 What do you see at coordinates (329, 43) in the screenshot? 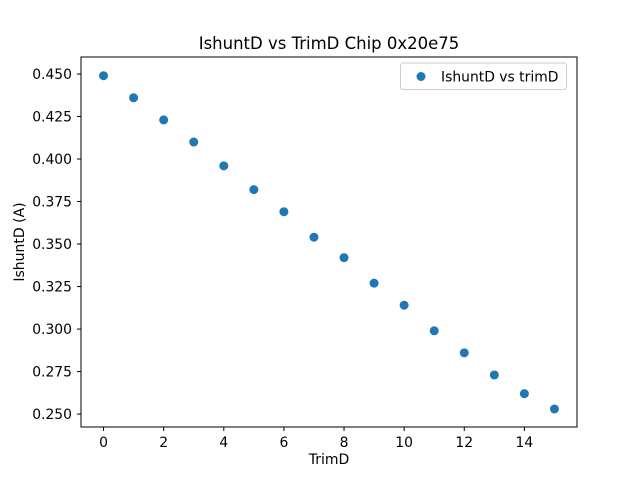
I see `chart-title: IshuntD vs TrimD Chip 0x20e75` at bounding box center [329, 43].